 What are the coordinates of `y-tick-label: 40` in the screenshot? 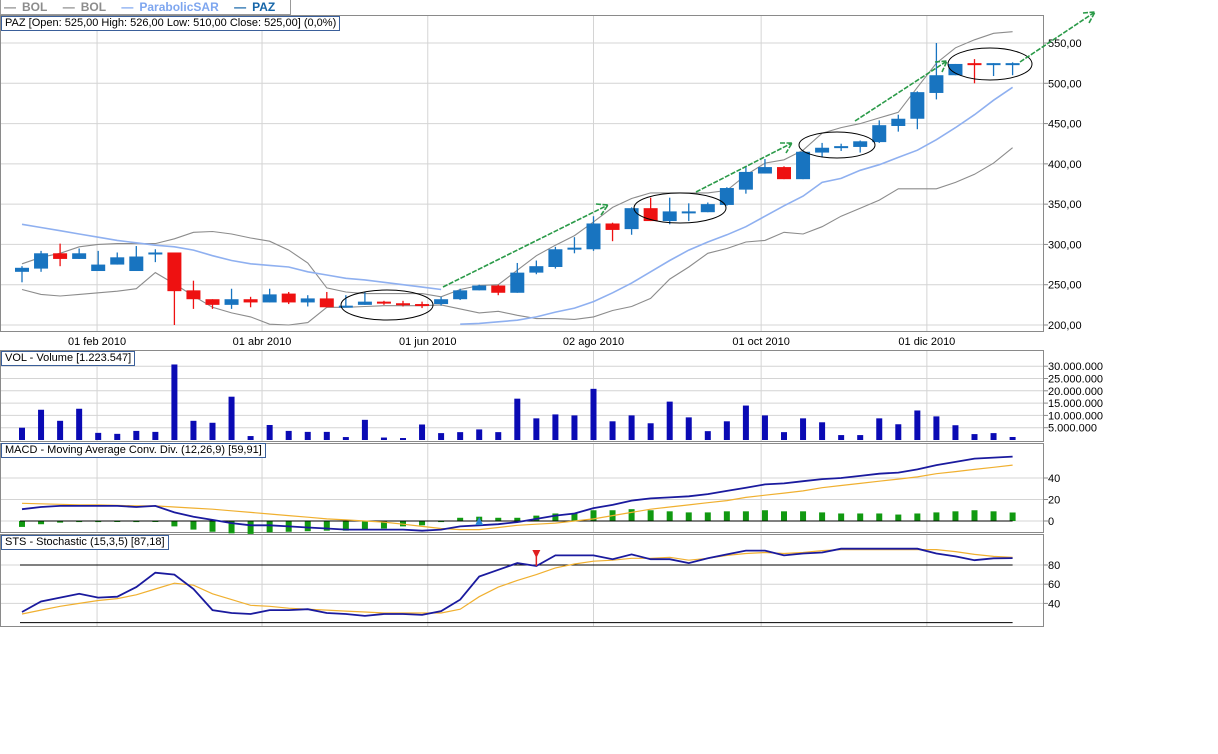 It's located at (1054, 604).